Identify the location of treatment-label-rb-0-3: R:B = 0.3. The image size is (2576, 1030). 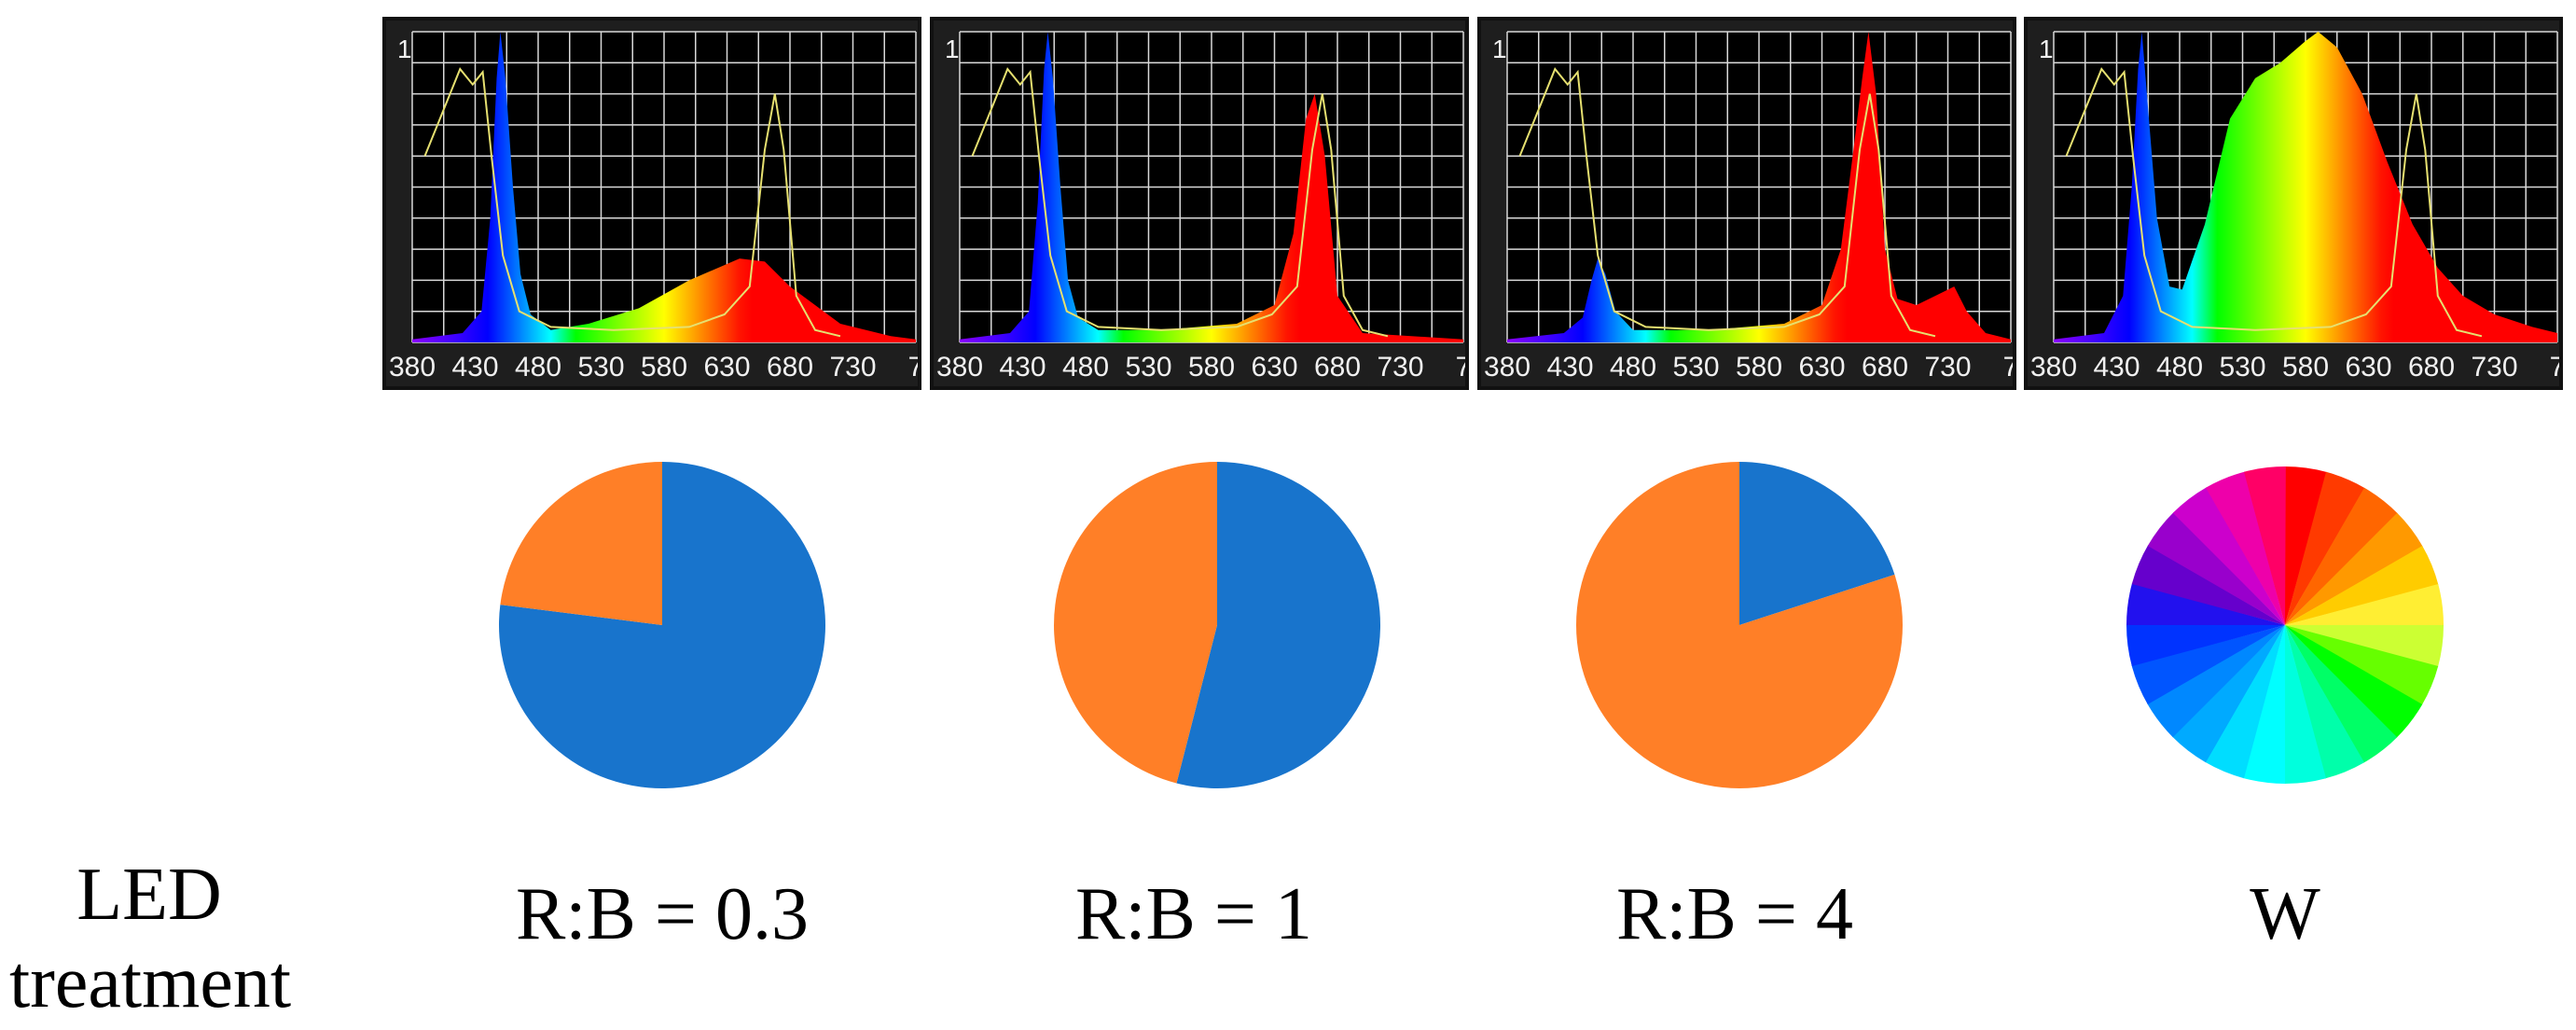
(662, 914).